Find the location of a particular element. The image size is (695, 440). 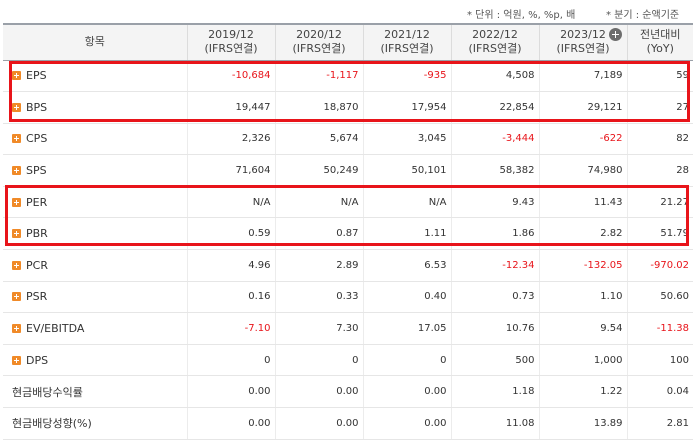

row-label-text: EV/EBITDA is located at coordinates (55, 329).